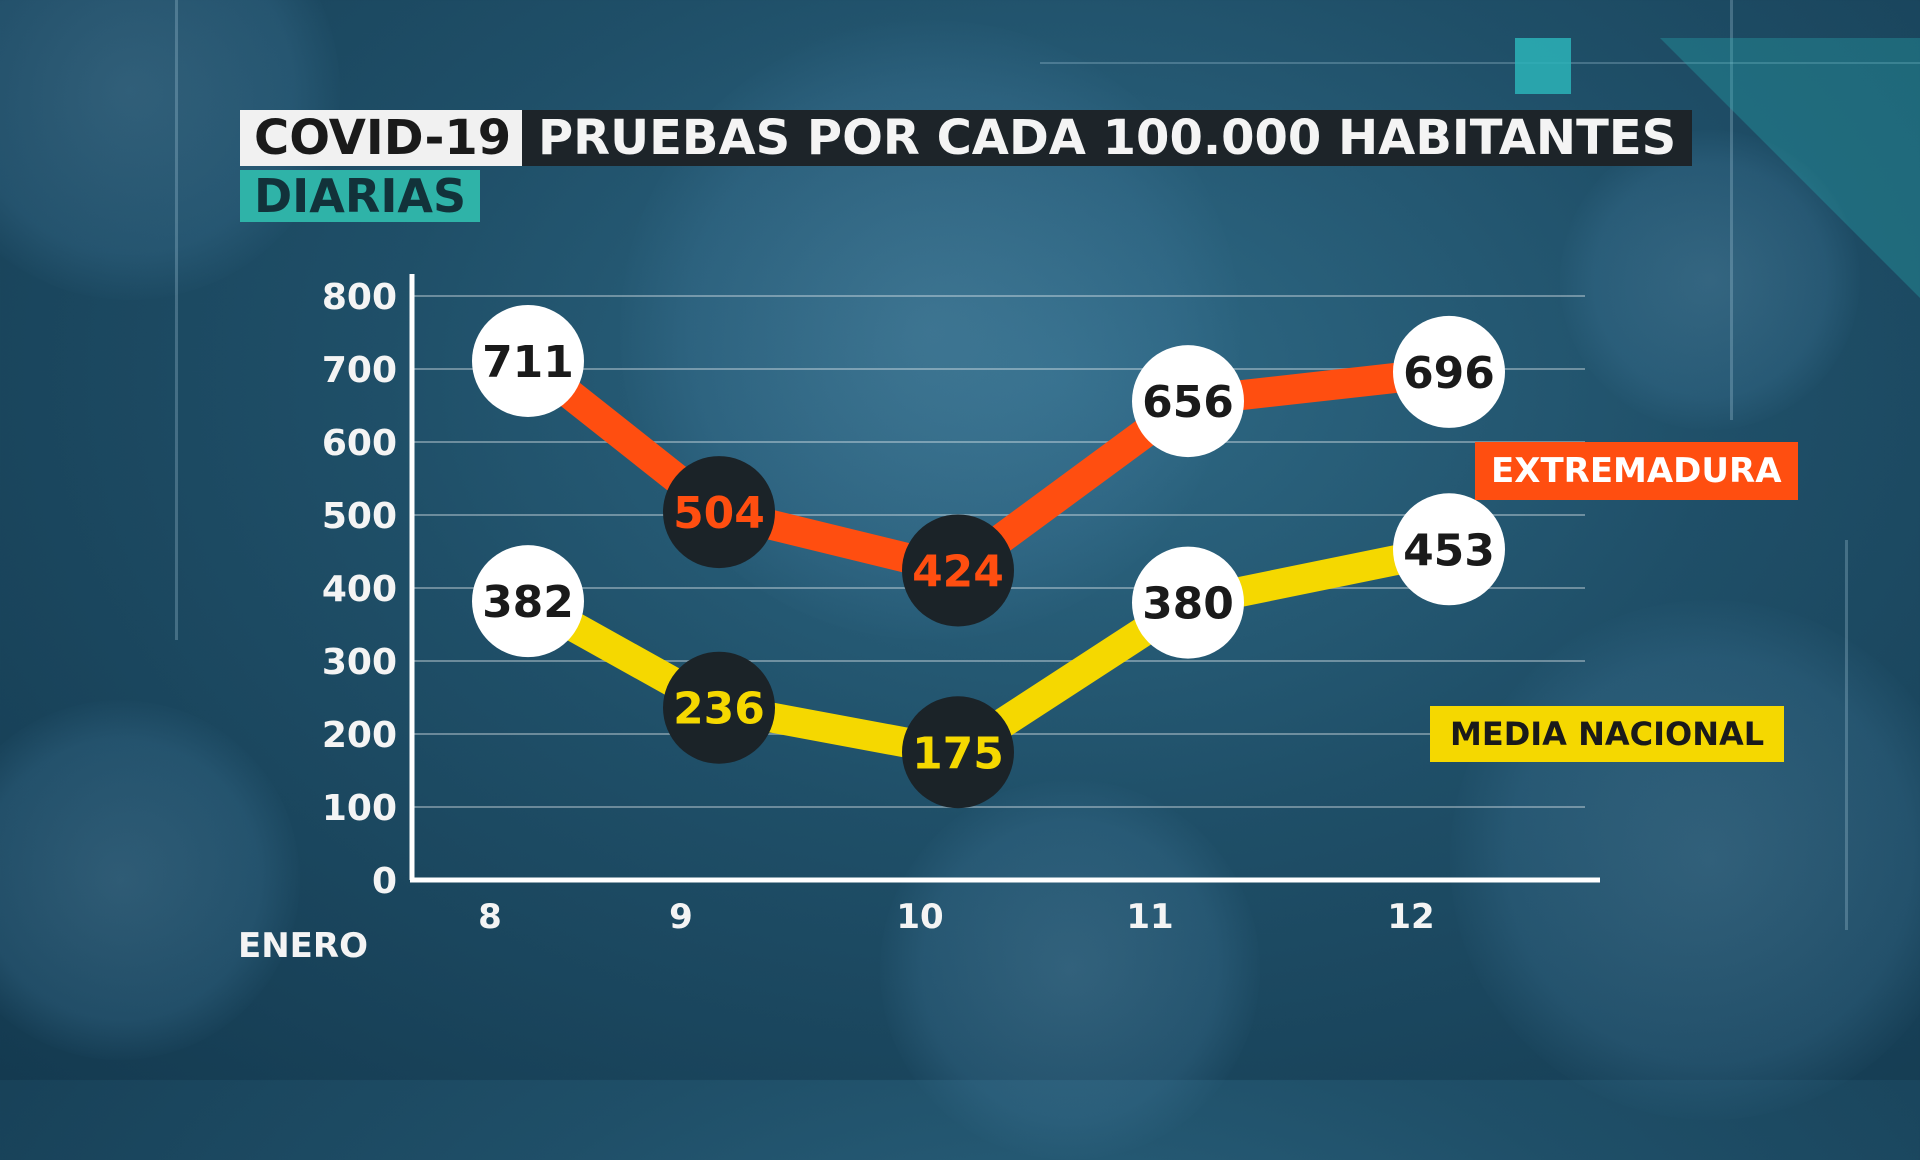 This screenshot has height=1160, width=1920. I want to click on y-tick-label: 700, so click(359, 370).